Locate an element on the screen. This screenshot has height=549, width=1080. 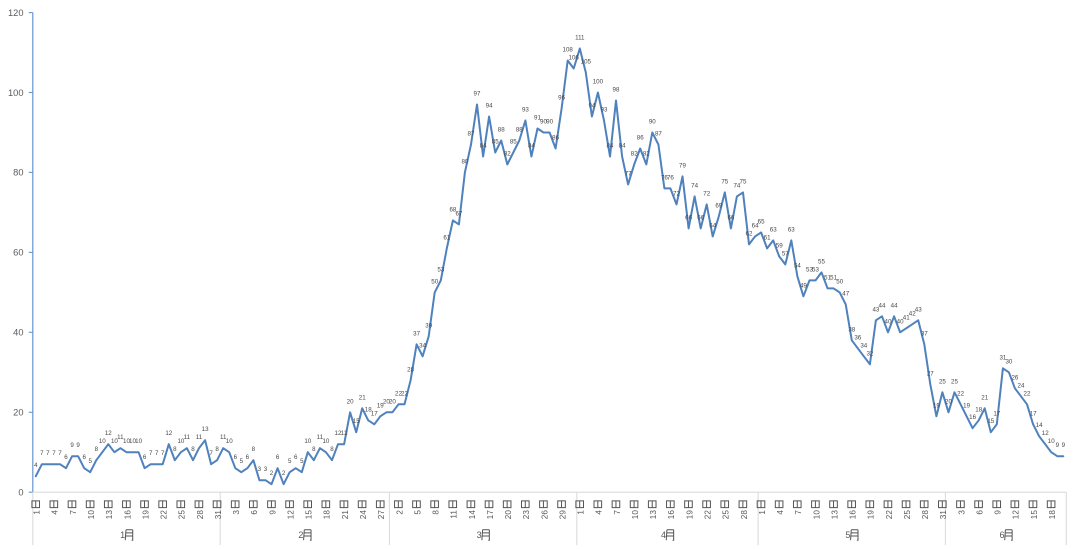
svg-text: 34 is located at coordinates (422, 345).